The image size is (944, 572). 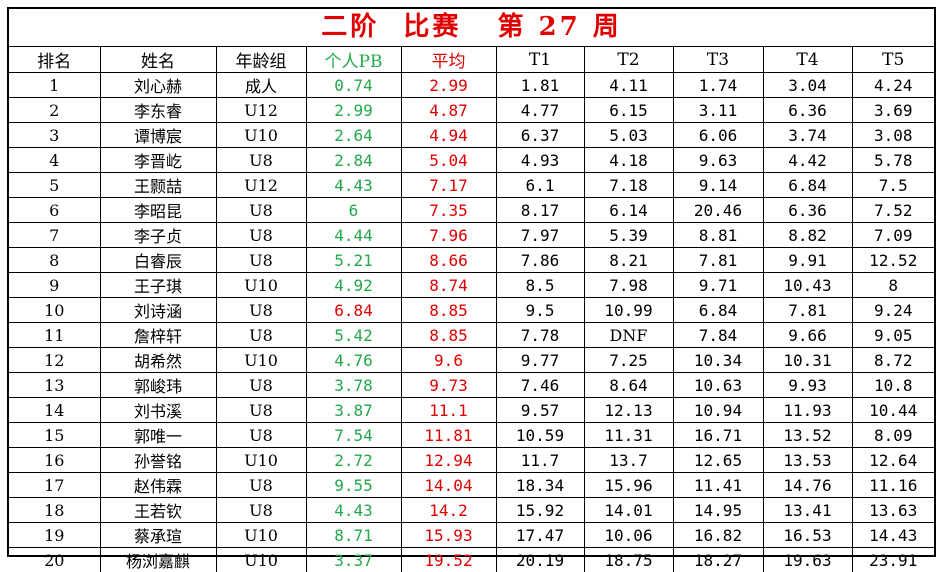 What do you see at coordinates (893, 285) in the screenshot?
I see `t5-cell: 8` at bounding box center [893, 285].